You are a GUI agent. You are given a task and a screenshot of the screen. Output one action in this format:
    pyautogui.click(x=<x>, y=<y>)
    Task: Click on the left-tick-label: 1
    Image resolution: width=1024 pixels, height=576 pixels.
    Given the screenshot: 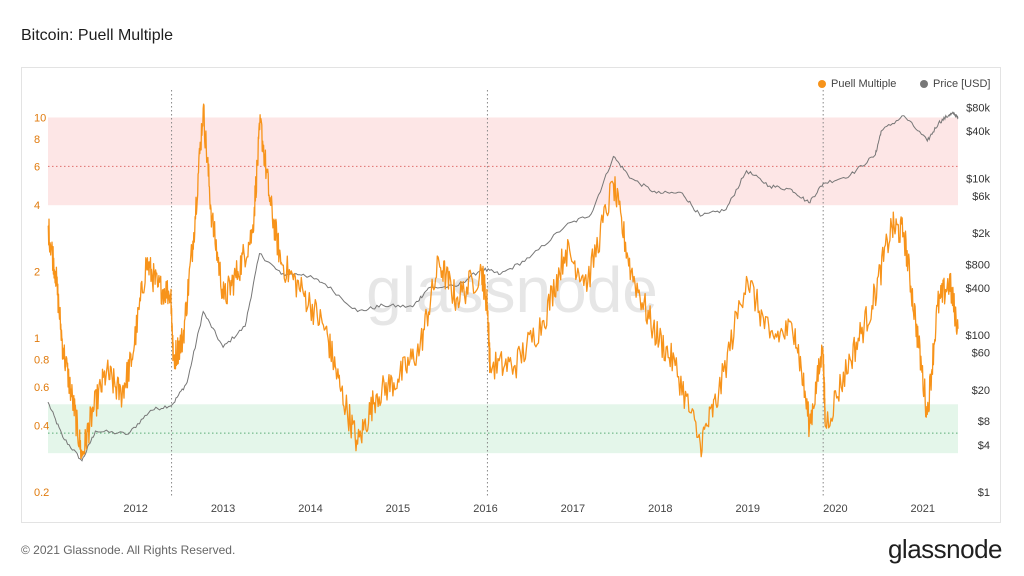 What is the action you would take?
    pyautogui.click(x=37, y=339)
    